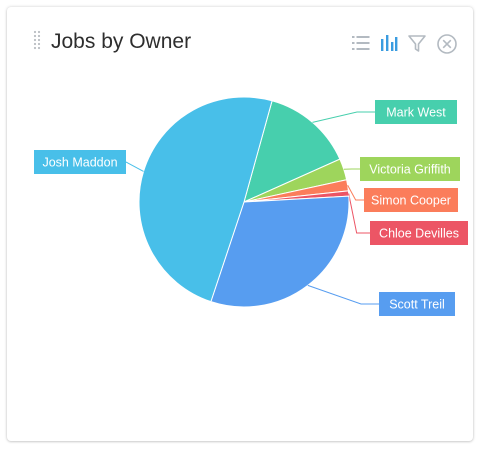 This screenshot has width=484, height=452. I want to click on slice-label-text: Chloe Devilles, so click(419, 234).